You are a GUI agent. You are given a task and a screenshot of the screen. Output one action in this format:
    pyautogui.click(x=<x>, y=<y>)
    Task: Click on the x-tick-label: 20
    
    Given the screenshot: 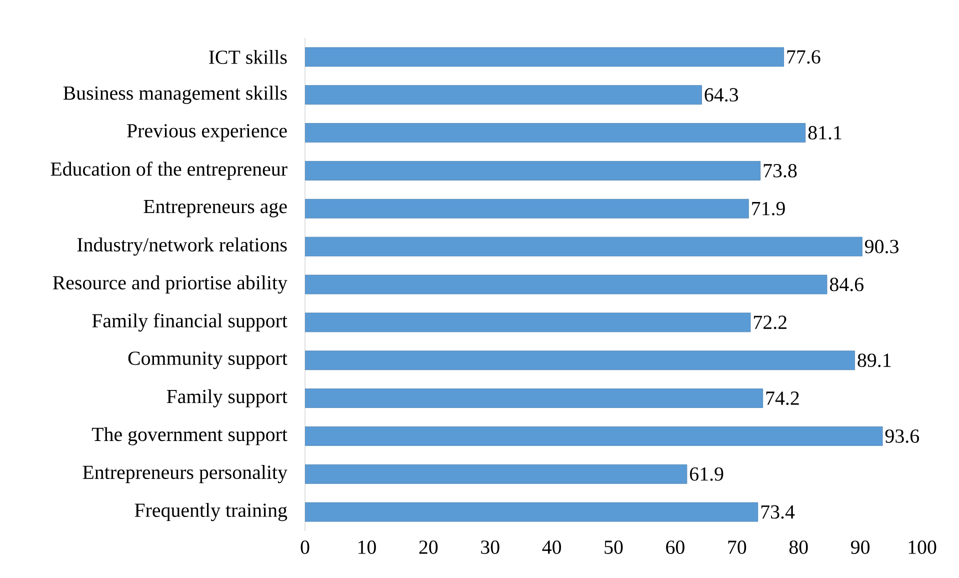 What is the action you would take?
    pyautogui.click(x=428, y=547)
    